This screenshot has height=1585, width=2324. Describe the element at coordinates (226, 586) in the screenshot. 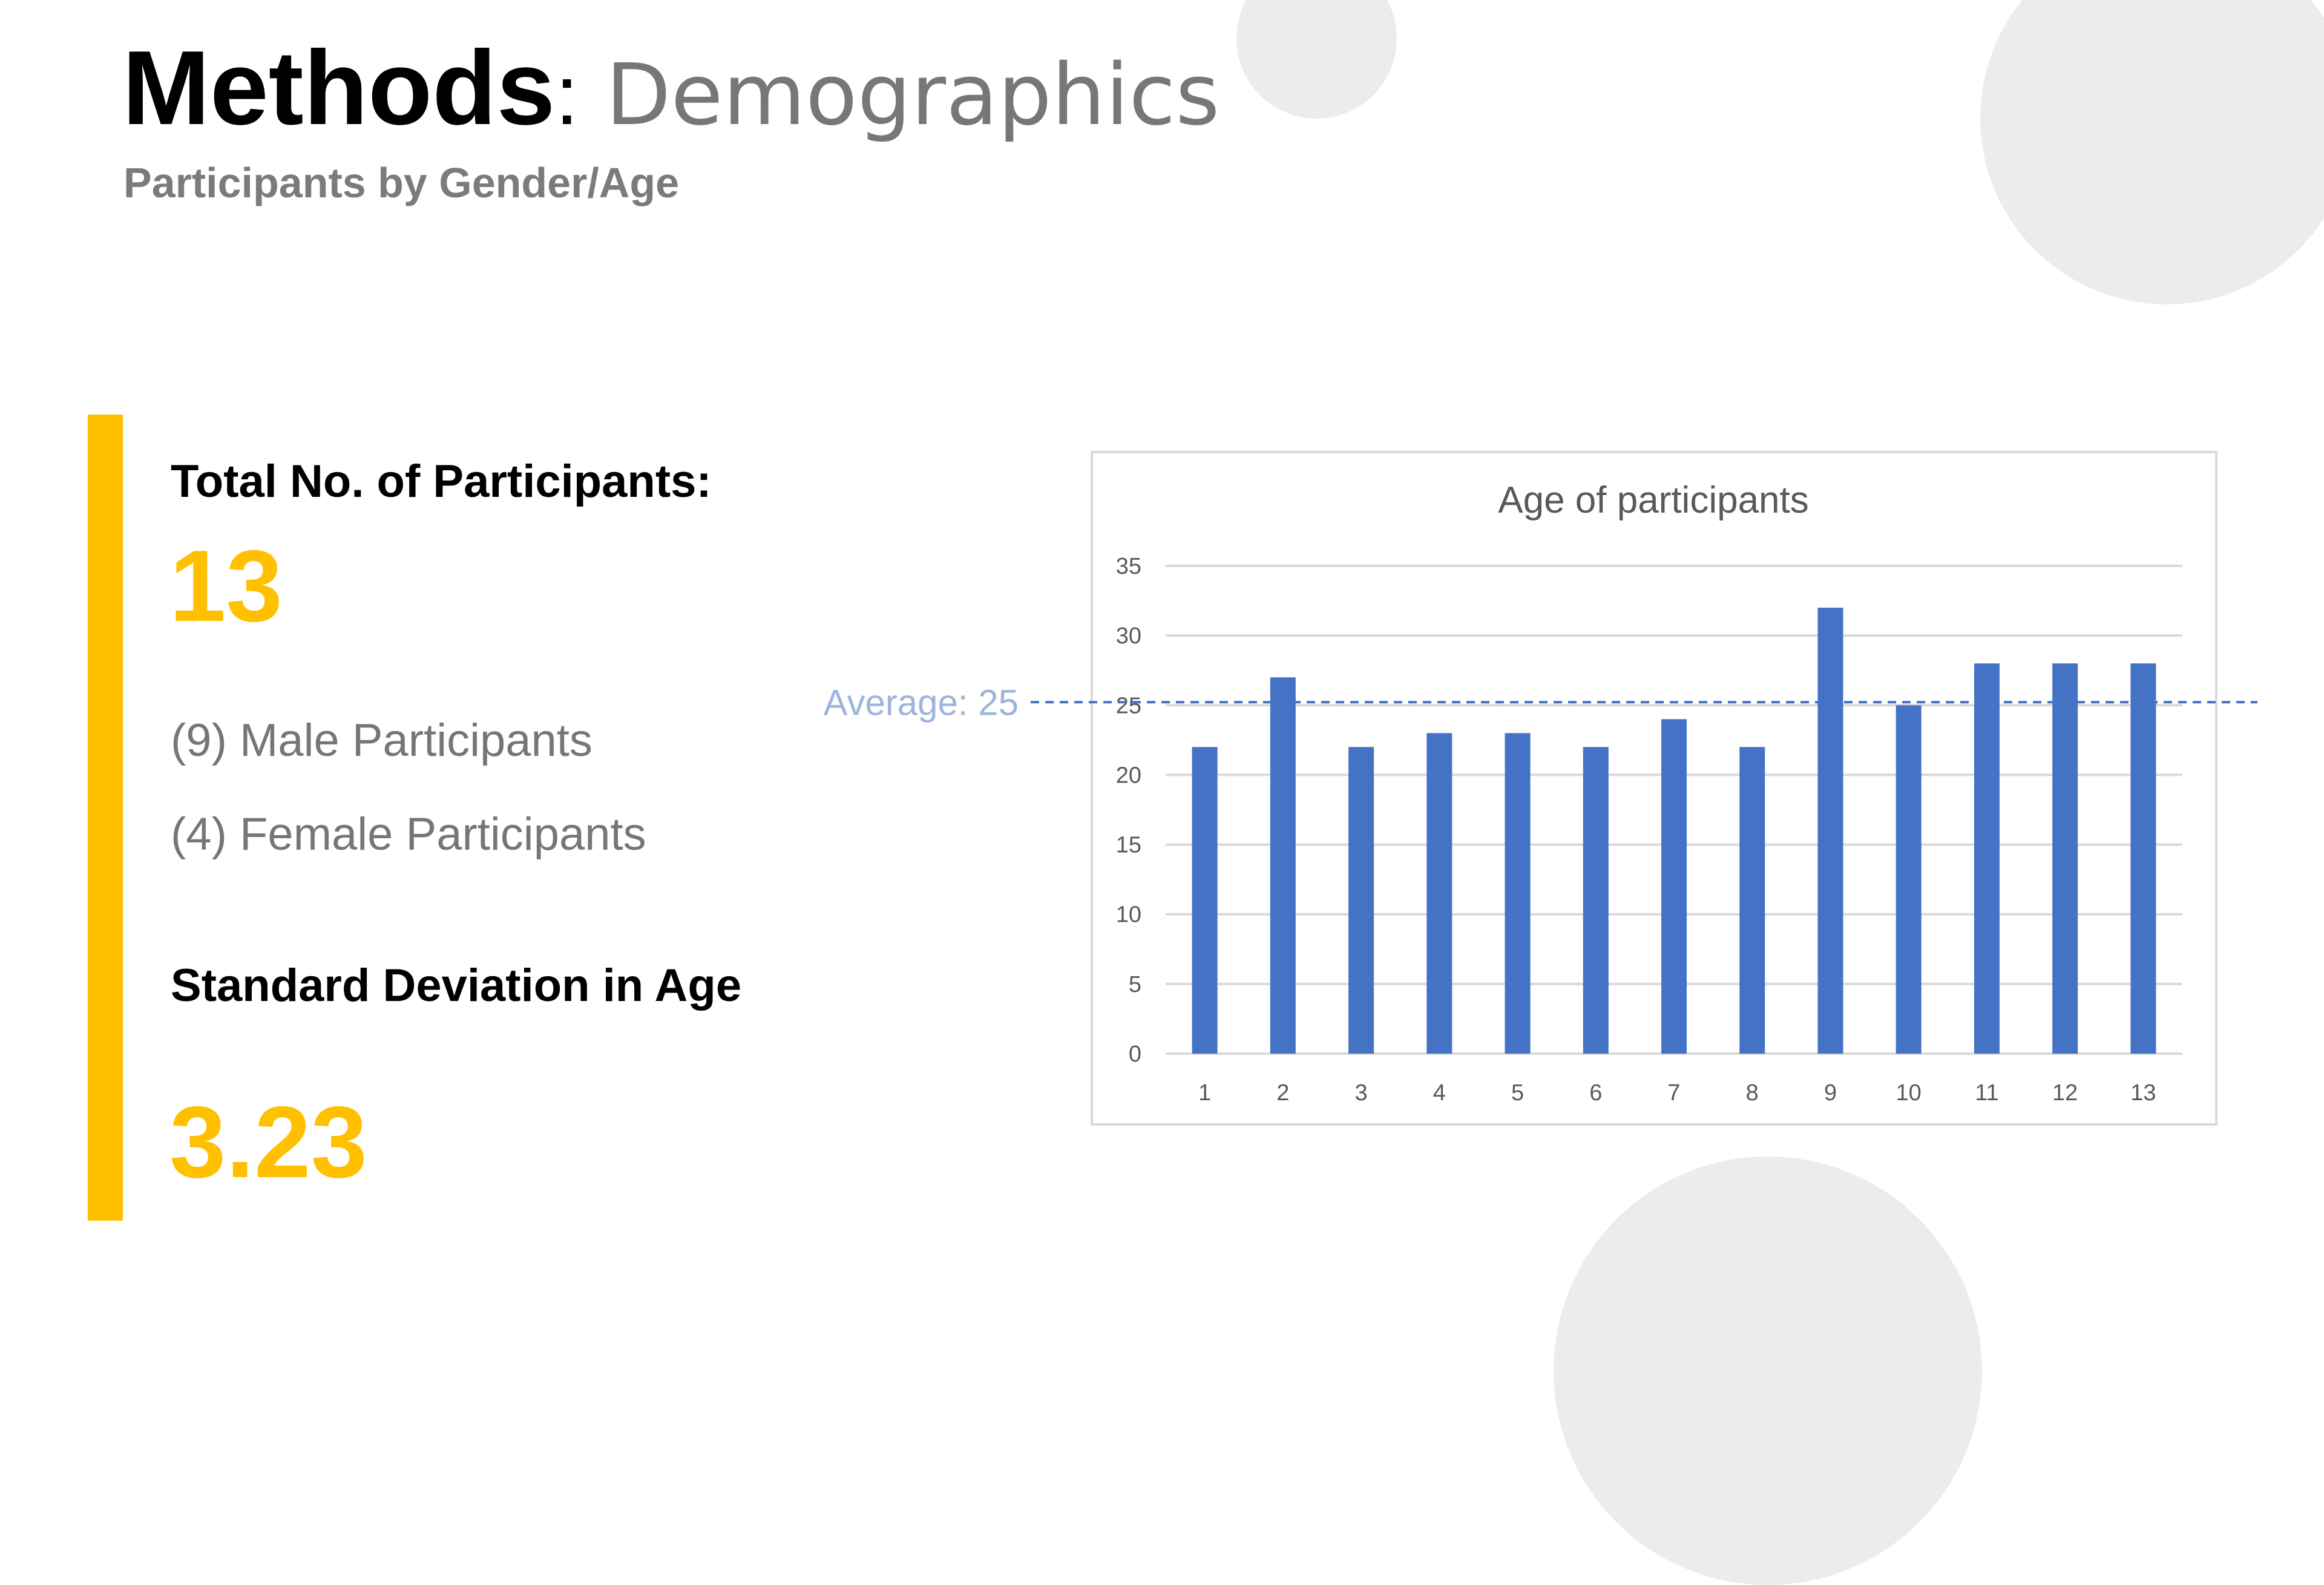

I see `total-participants-value: 13` at that location.